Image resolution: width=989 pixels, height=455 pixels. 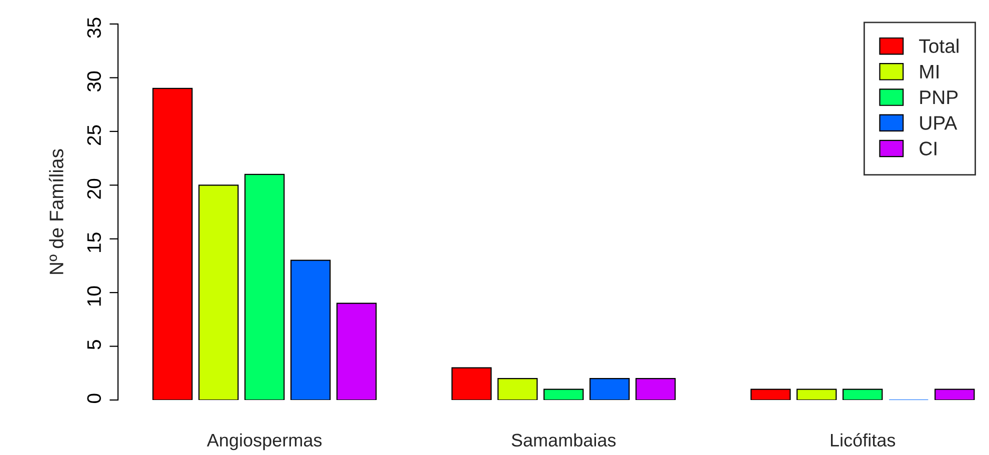 I want to click on legend-label: MI, so click(x=929, y=71).